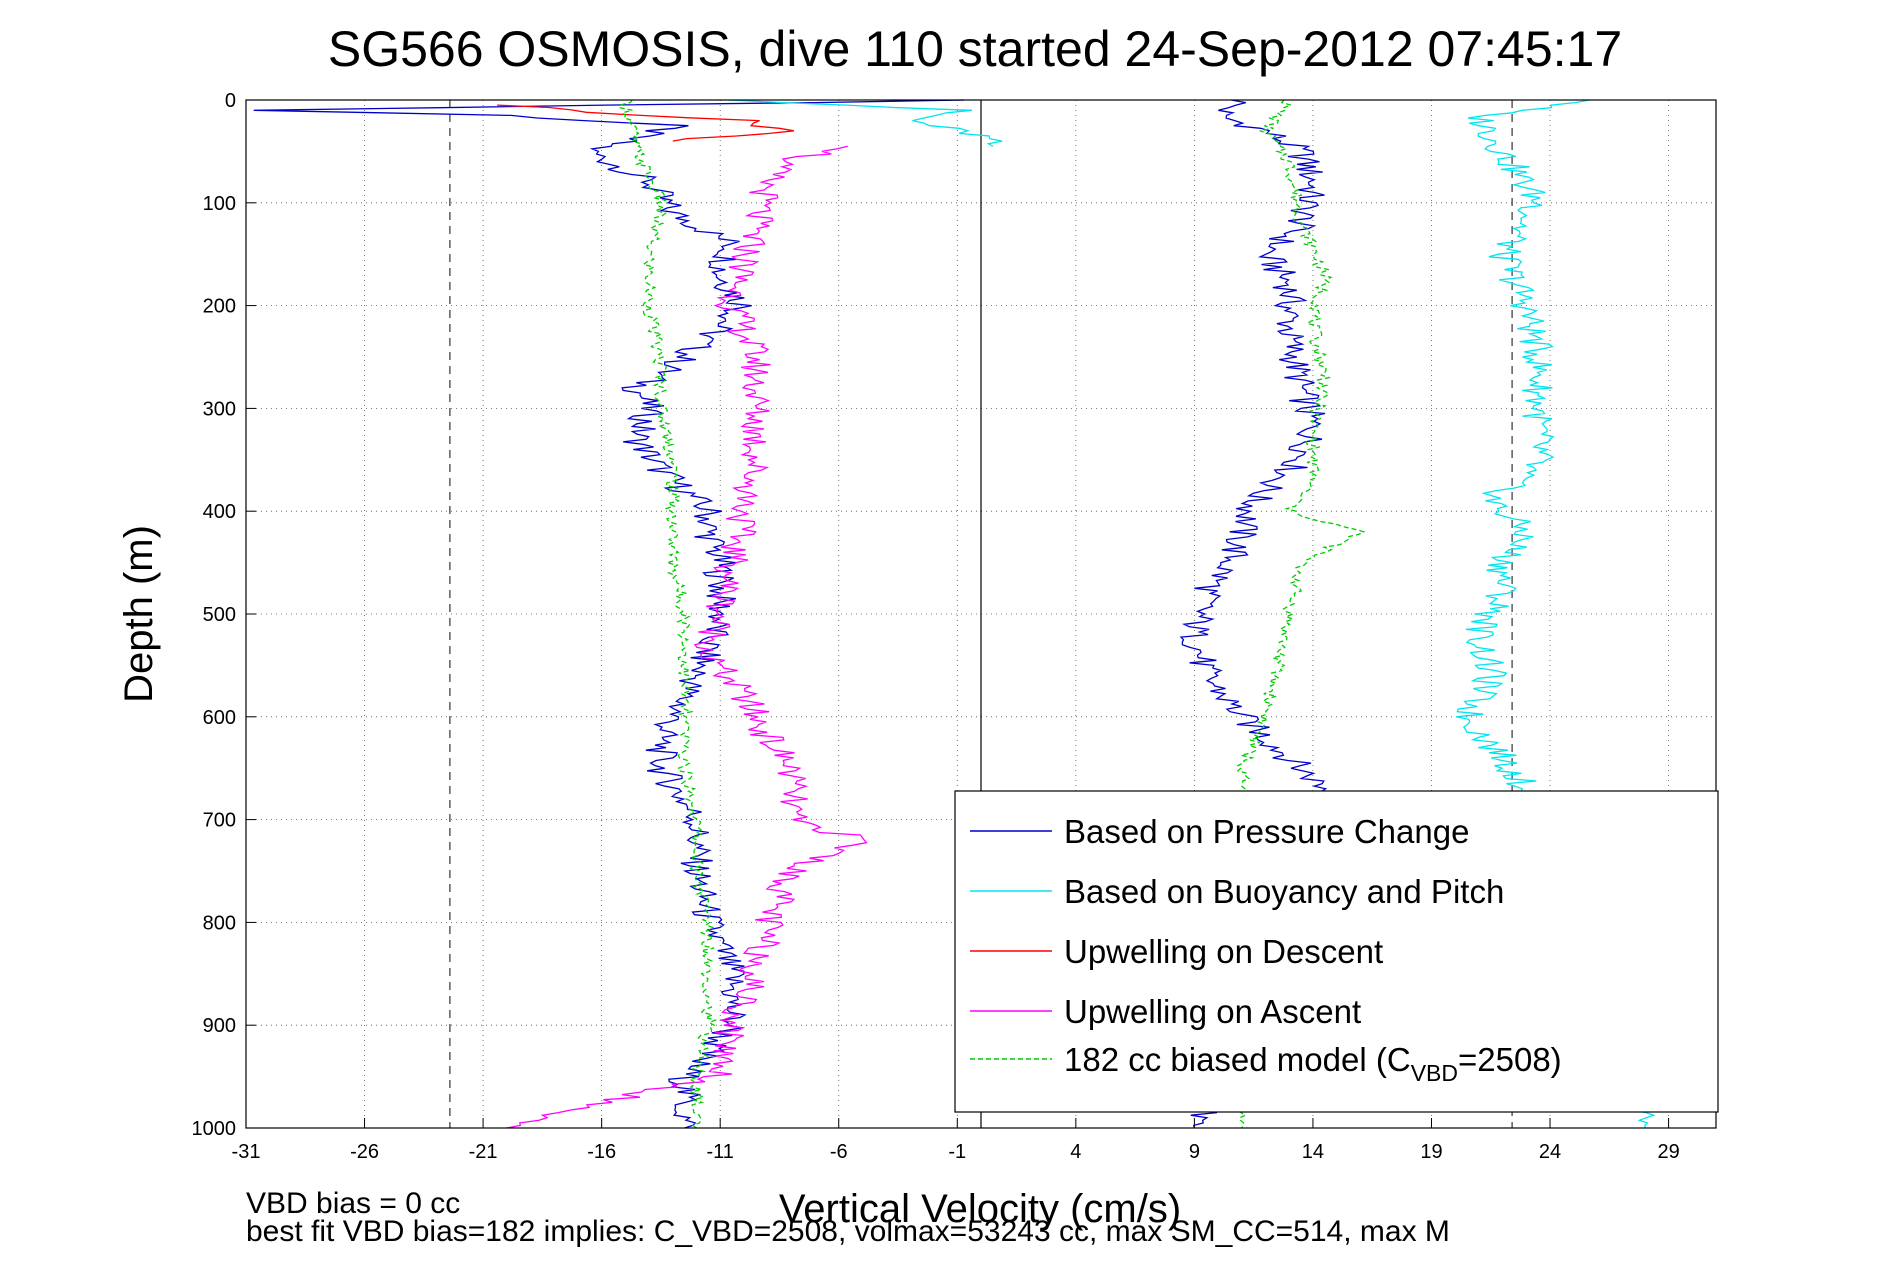 This screenshot has height=1262, width=1891. I want to click on y-tick-label: 900, so click(219, 1026).